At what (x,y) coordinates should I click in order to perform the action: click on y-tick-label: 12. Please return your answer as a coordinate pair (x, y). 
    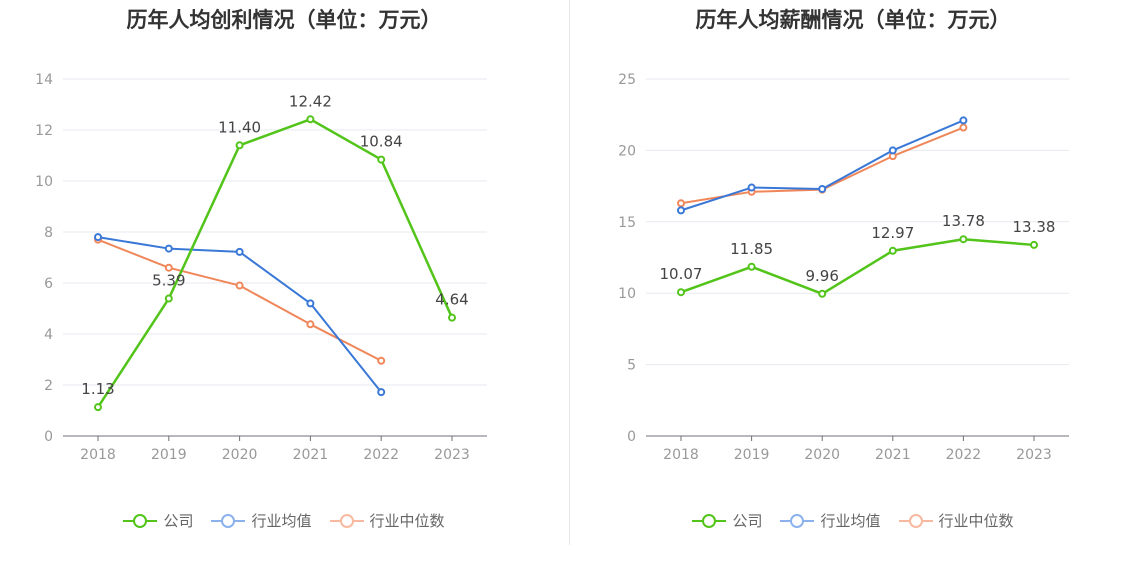
    Looking at the image, I should click on (44, 131).